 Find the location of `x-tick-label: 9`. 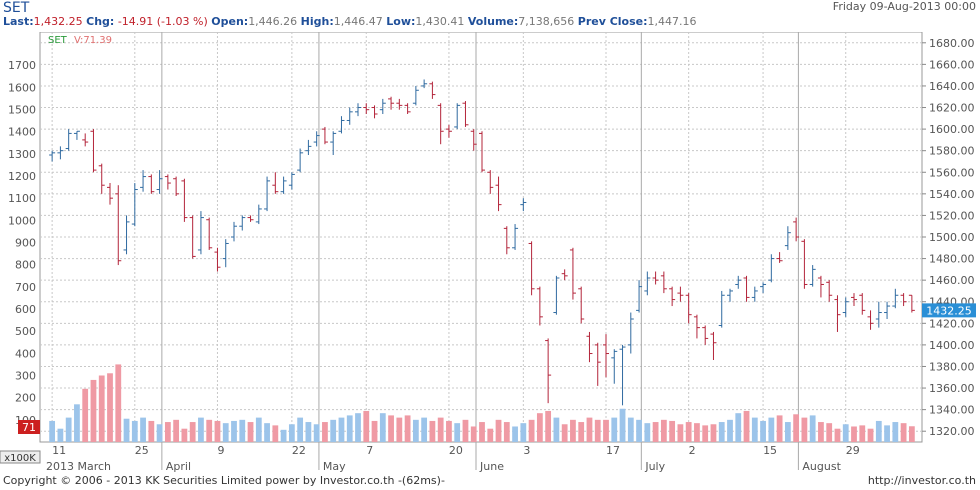

x-tick-label: 9 is located at coordinates (220, 450).